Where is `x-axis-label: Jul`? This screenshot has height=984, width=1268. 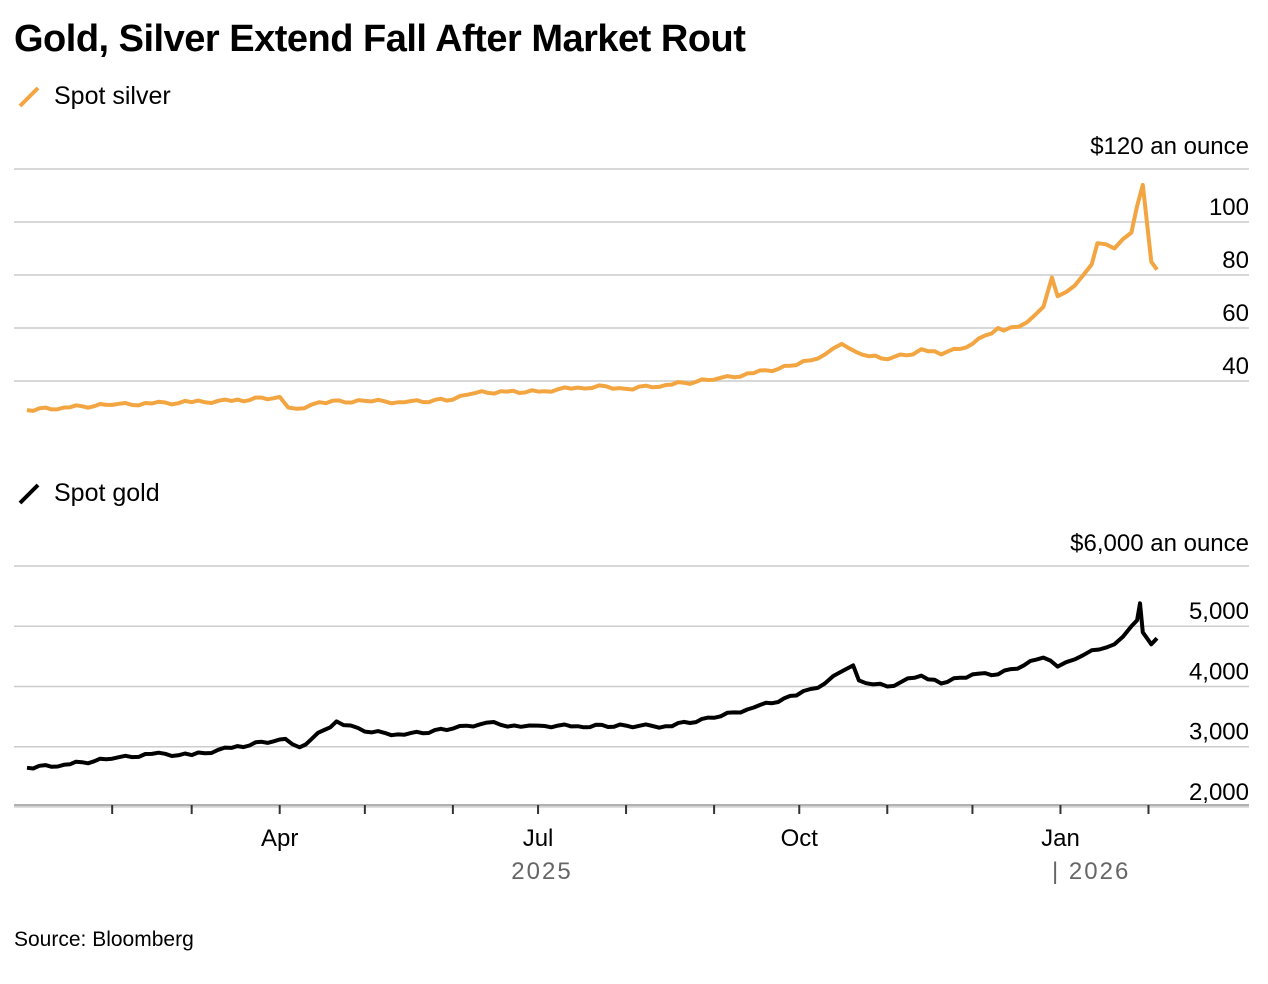 x-axis-label: Jul is located at coordinates (538, 838).